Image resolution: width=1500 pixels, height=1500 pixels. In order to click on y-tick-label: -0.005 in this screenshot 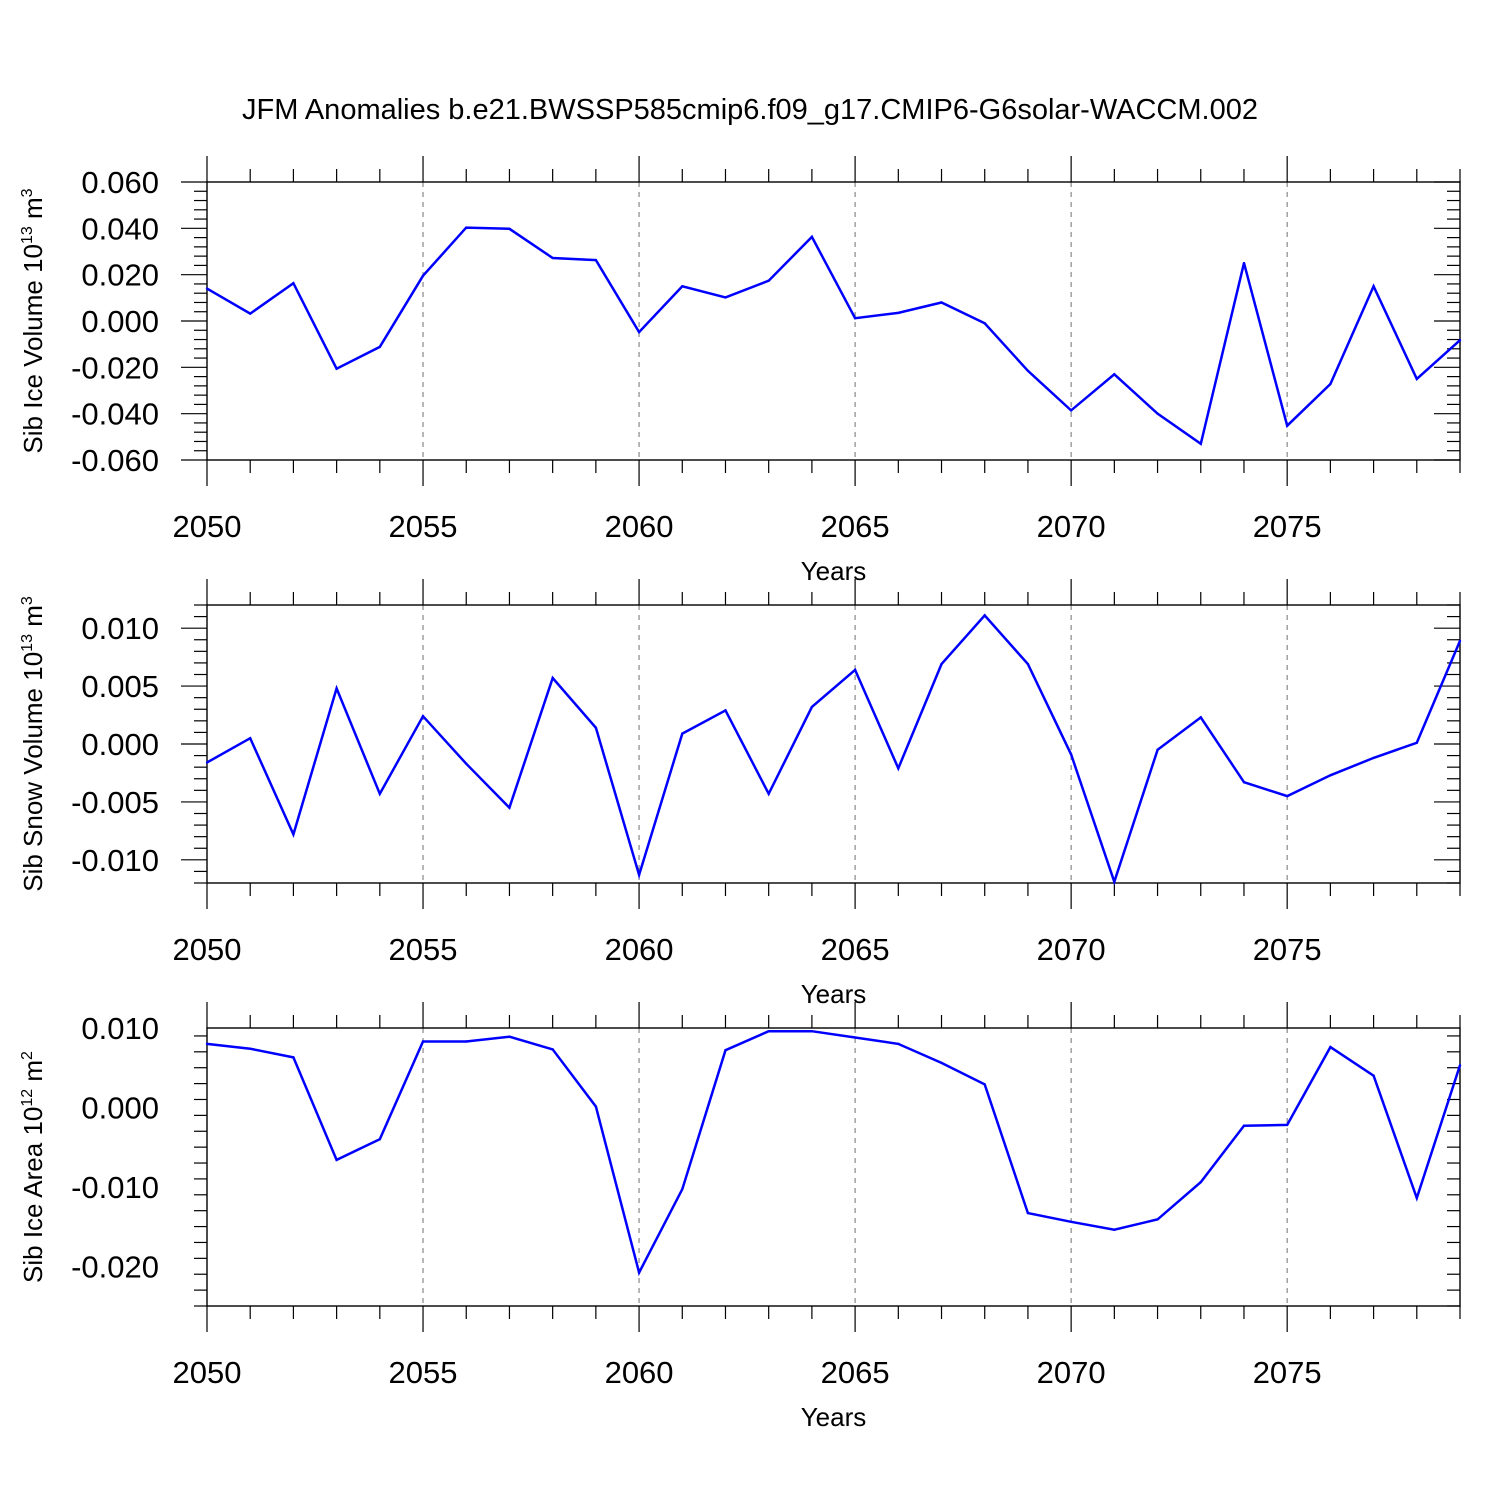, I will do `click(115, 802)`.